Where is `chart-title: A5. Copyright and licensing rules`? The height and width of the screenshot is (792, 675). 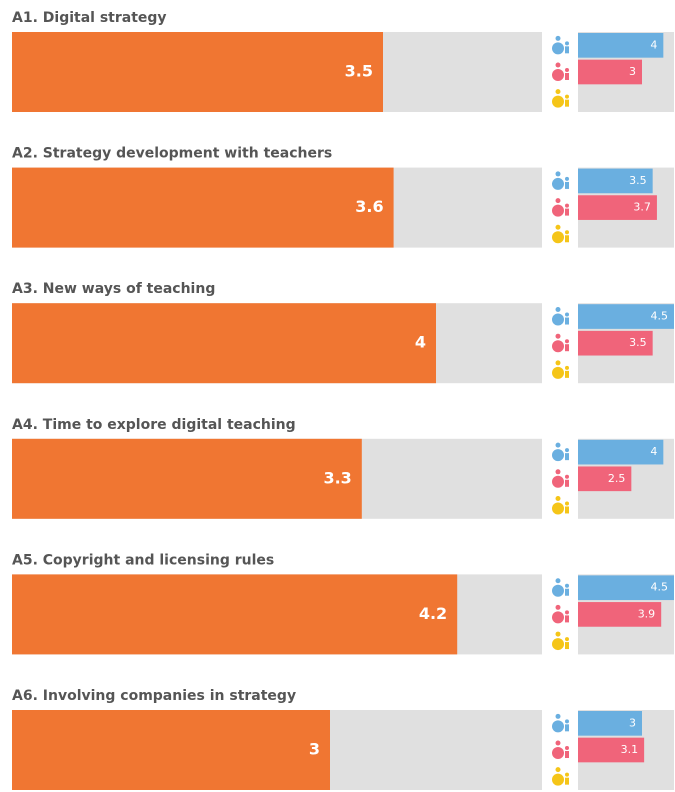
chart-title: A5. Copyright and licensing rules is located at coordinates (143, 560).